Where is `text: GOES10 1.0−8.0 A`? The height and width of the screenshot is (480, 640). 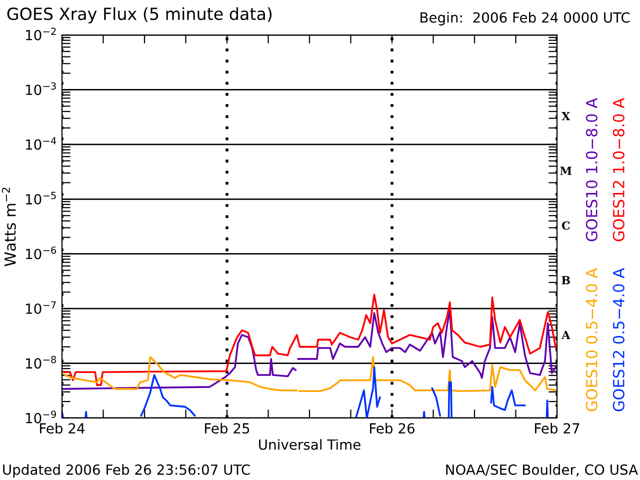 text: GOES10 1.0−8.0 A is located at coordinates (592, 170).